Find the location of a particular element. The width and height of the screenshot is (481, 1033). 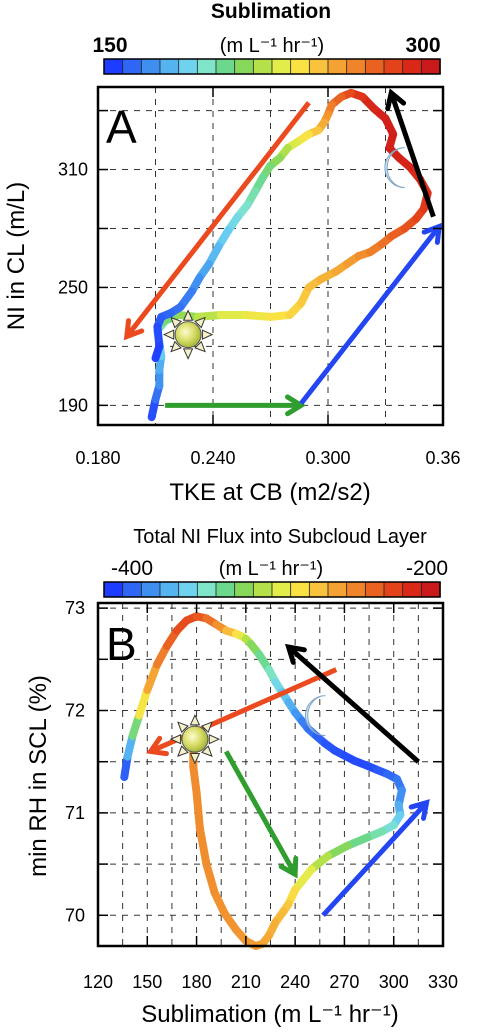

x-tick-label: 0.36 is located at coordinates (442, 458).